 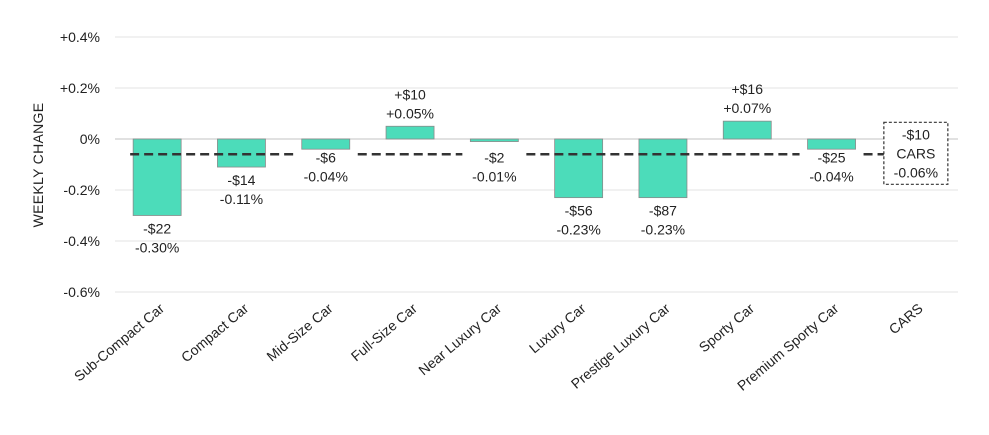 I want to click on y-axis-title: WEEKLY CHANGE, so click(x=38, y=165).